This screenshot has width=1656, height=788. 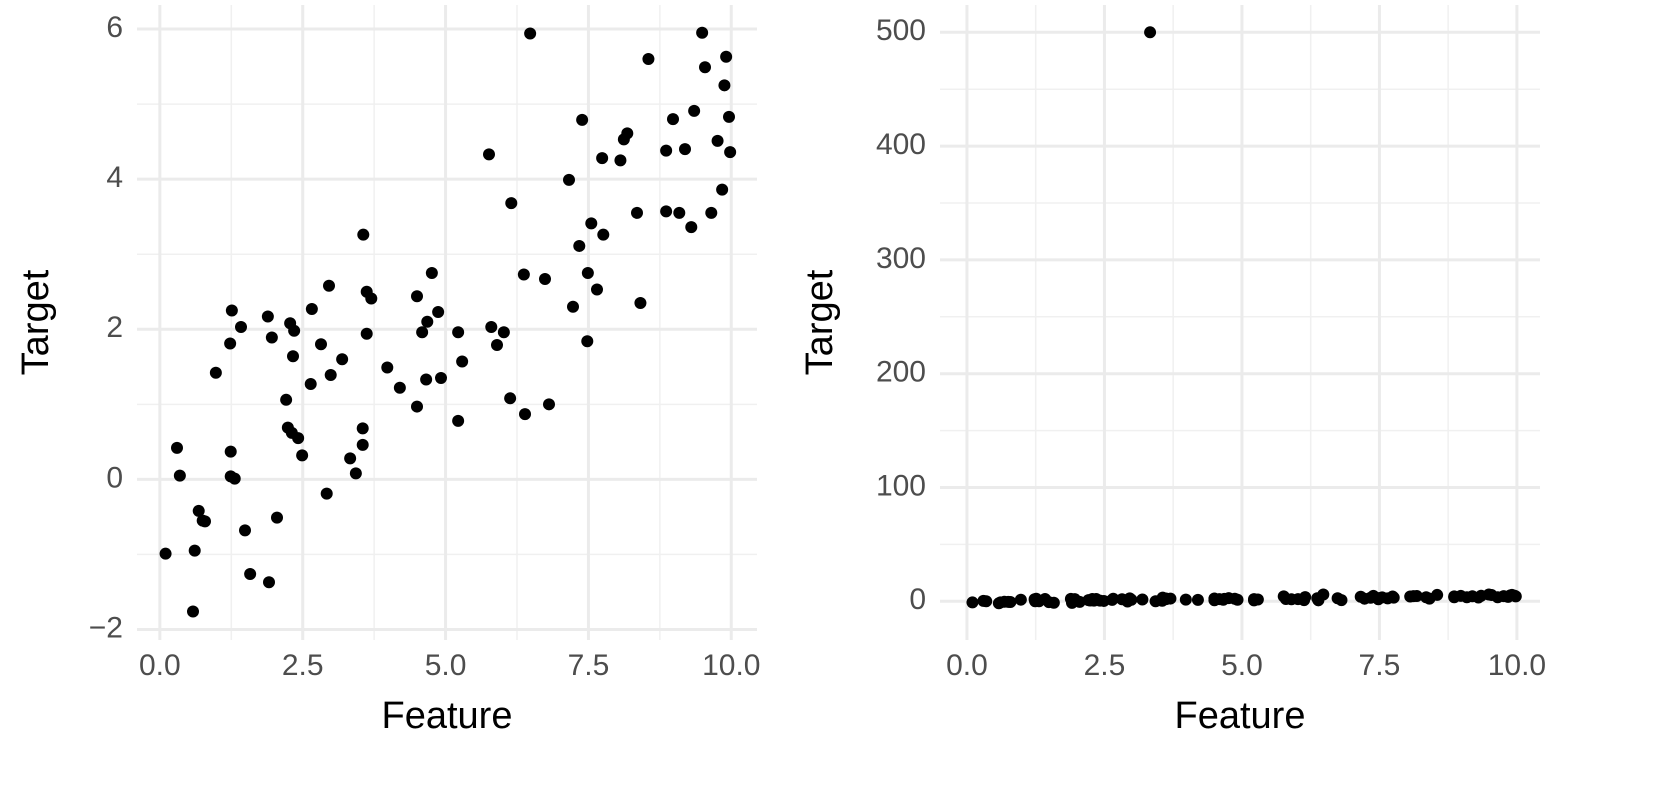 What do you see at coordinates (901, 258) in the screenshot?
I see `y-tick-label: 300` at bounding box center [901, 258].